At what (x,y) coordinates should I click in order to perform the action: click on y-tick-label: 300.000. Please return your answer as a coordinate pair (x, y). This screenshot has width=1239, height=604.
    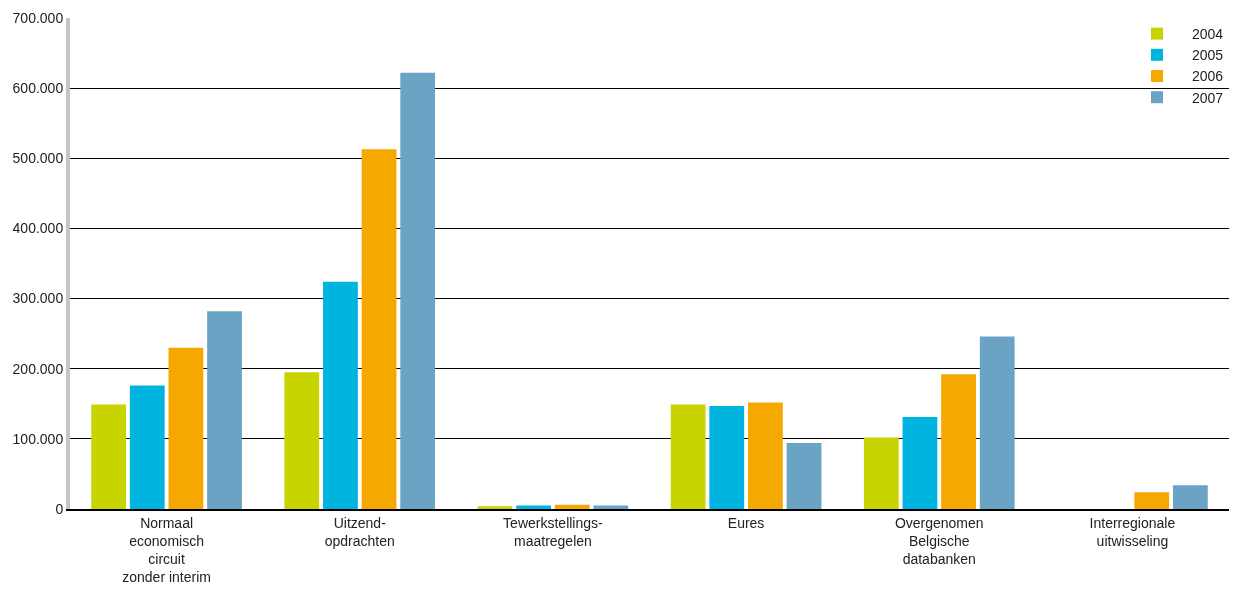
    Looking at the image, I should click on (38, 298).